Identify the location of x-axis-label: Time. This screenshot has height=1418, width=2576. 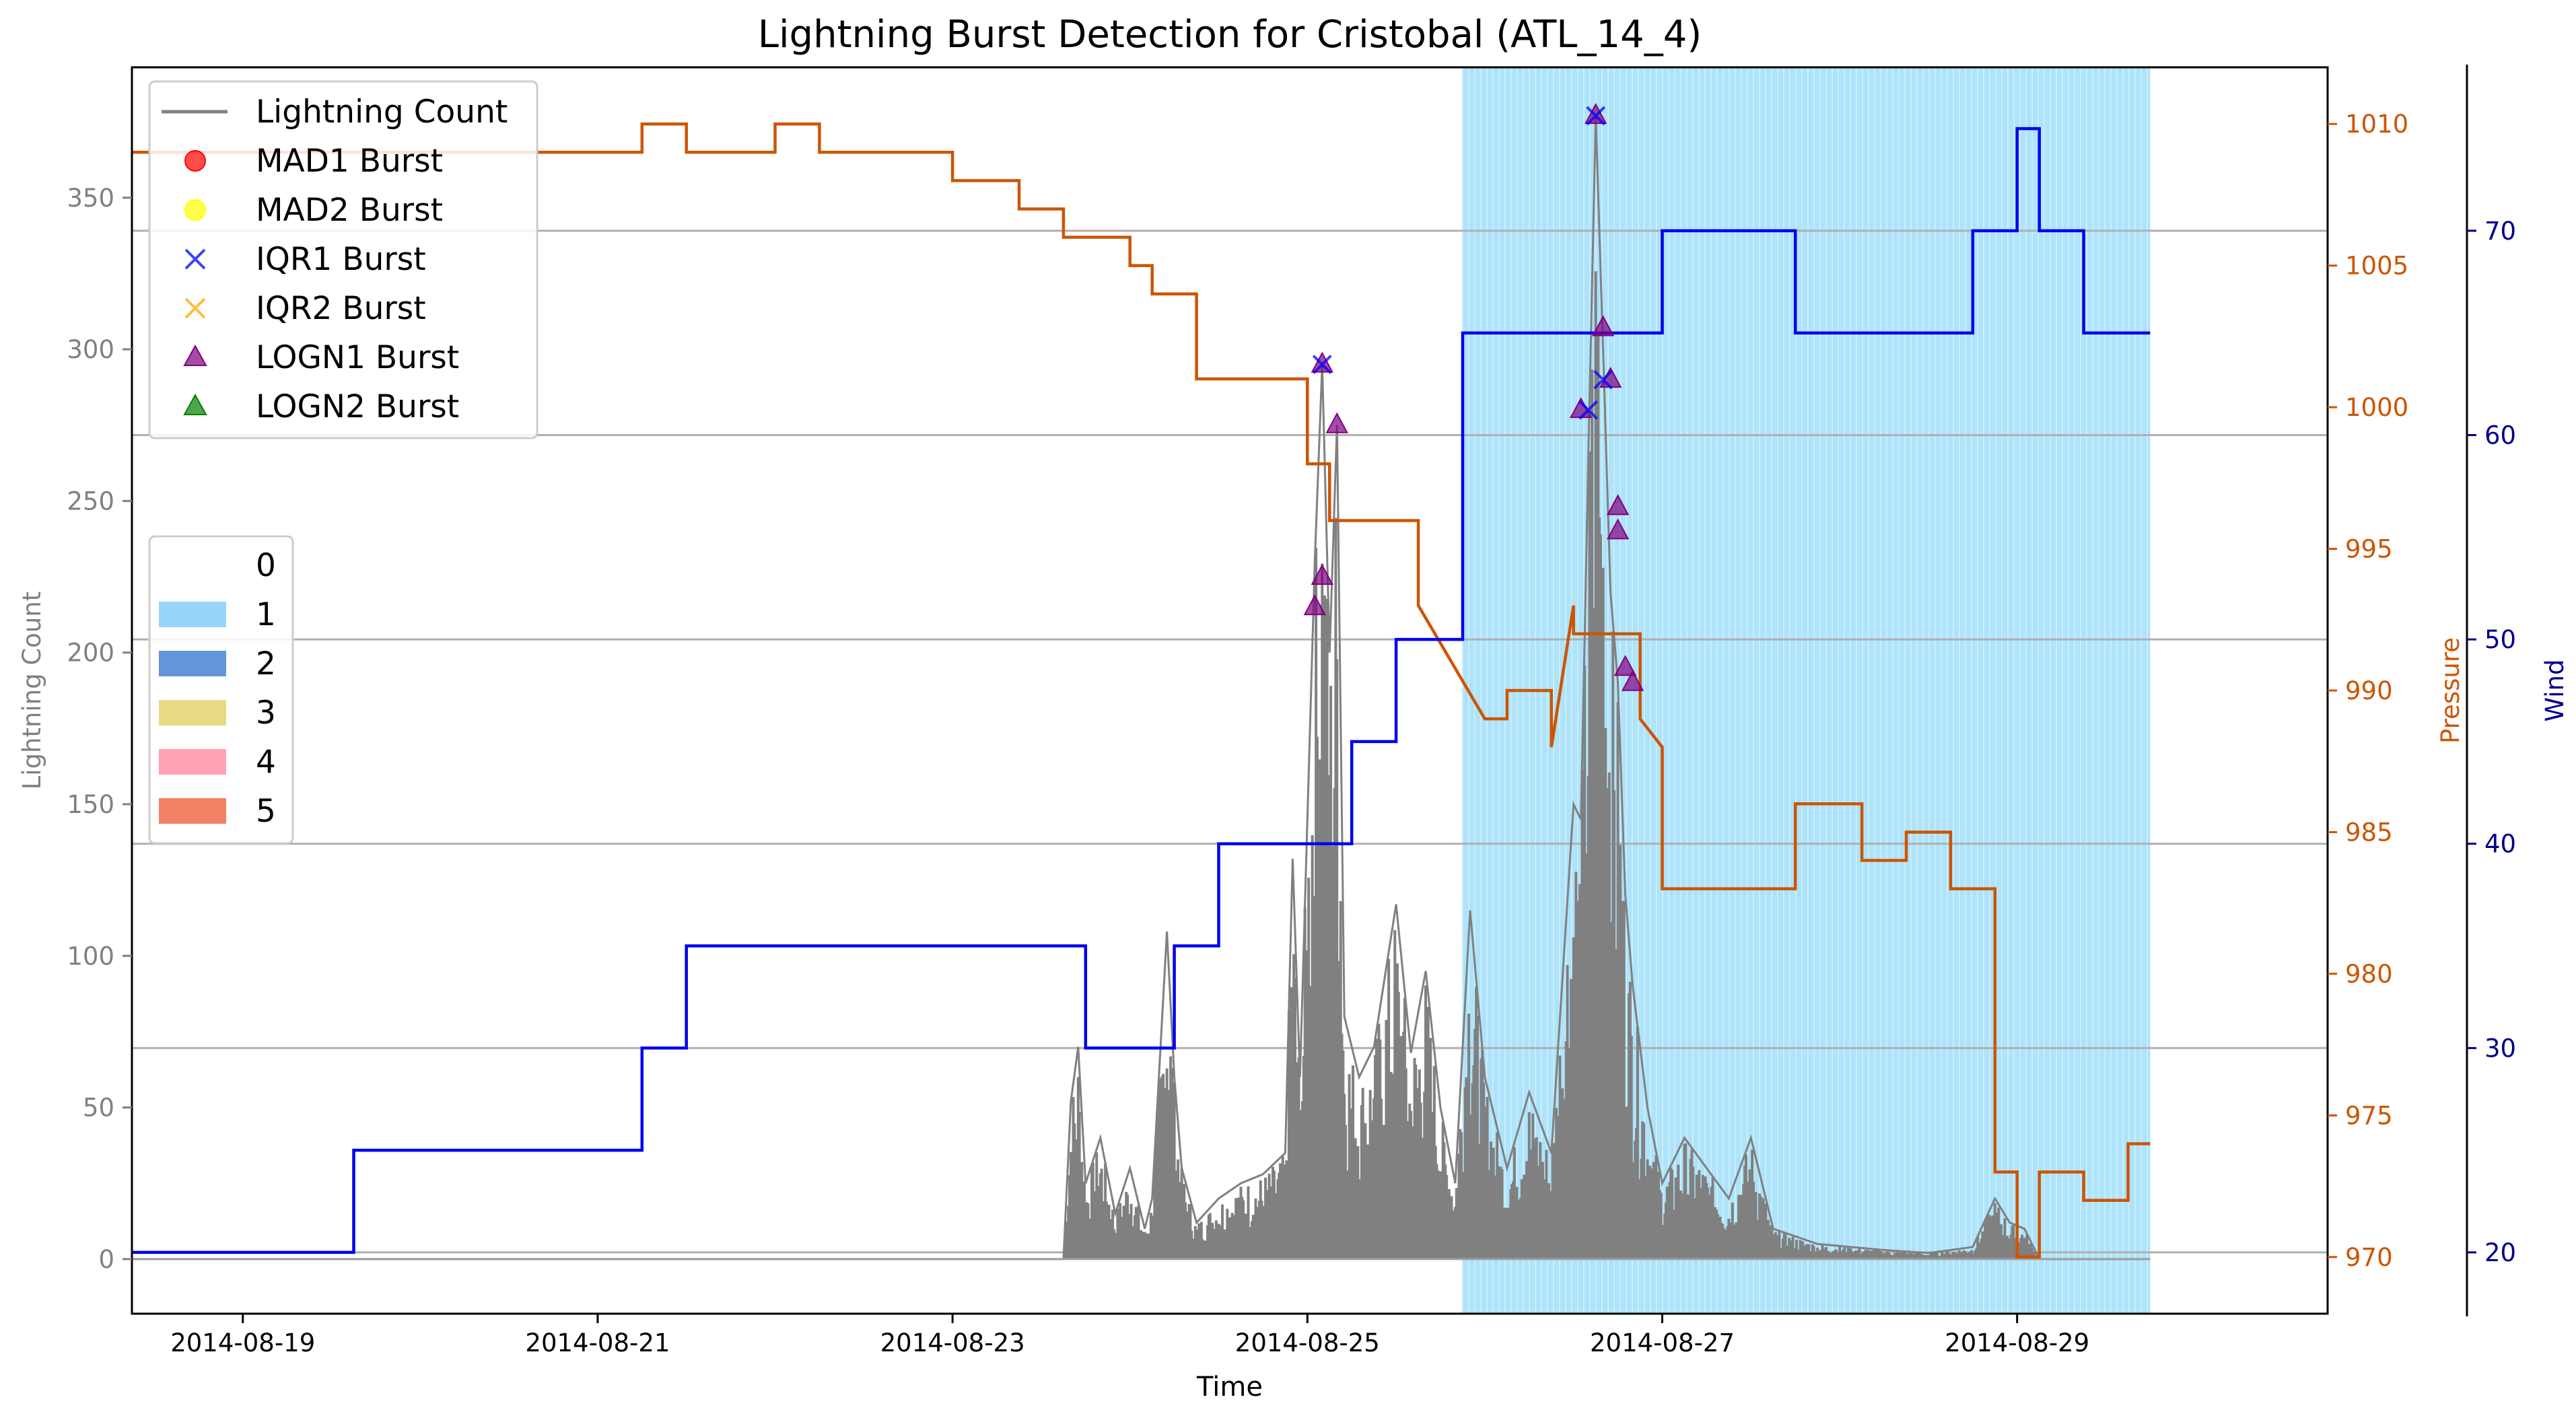
(1229, 1387).